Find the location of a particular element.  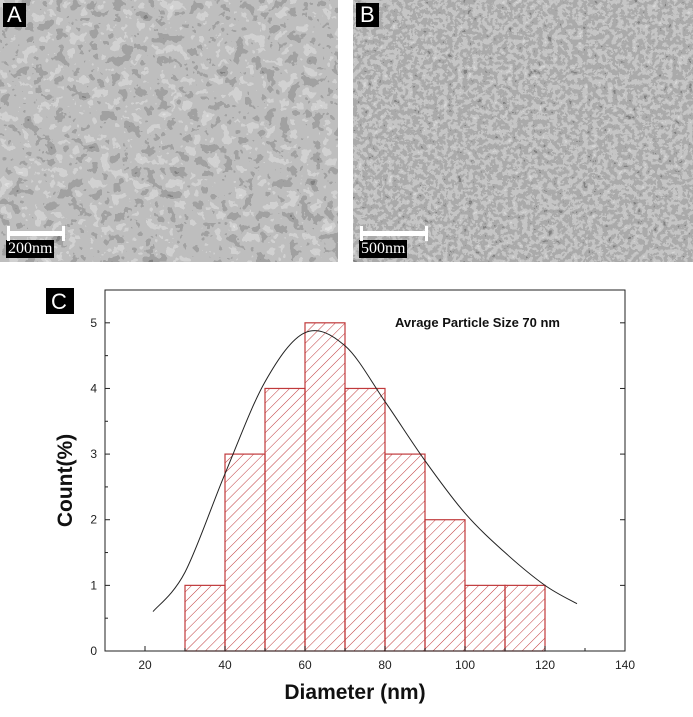

x-axis-title: Diameter (nm) is located at coordinates (354, 692).